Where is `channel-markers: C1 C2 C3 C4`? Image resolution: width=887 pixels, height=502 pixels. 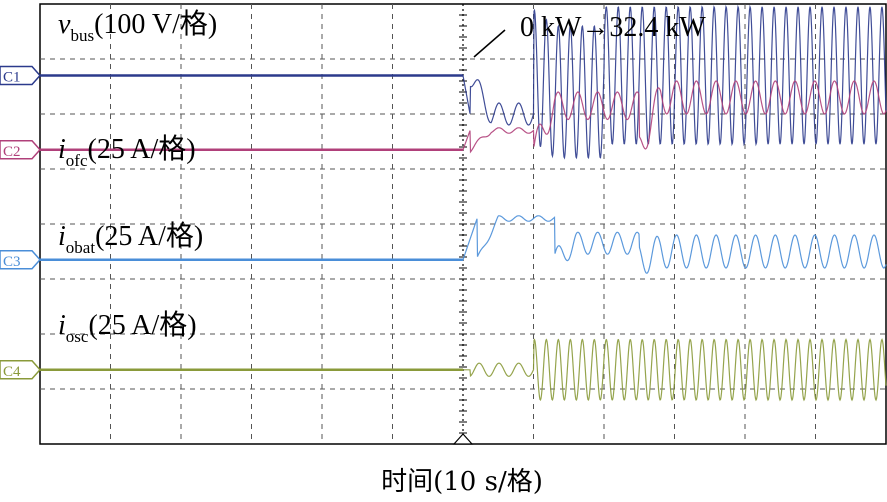
channel-markers: C1 C2 C3 C4 is located at coordinates (21, 222).